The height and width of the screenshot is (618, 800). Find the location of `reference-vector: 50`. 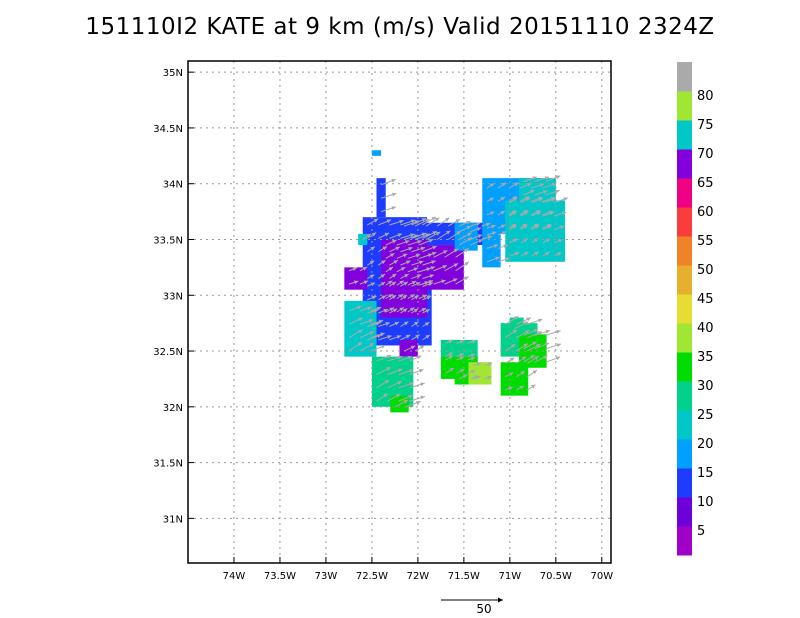

reference-vector: 50 is located at coordinates (472, 606).